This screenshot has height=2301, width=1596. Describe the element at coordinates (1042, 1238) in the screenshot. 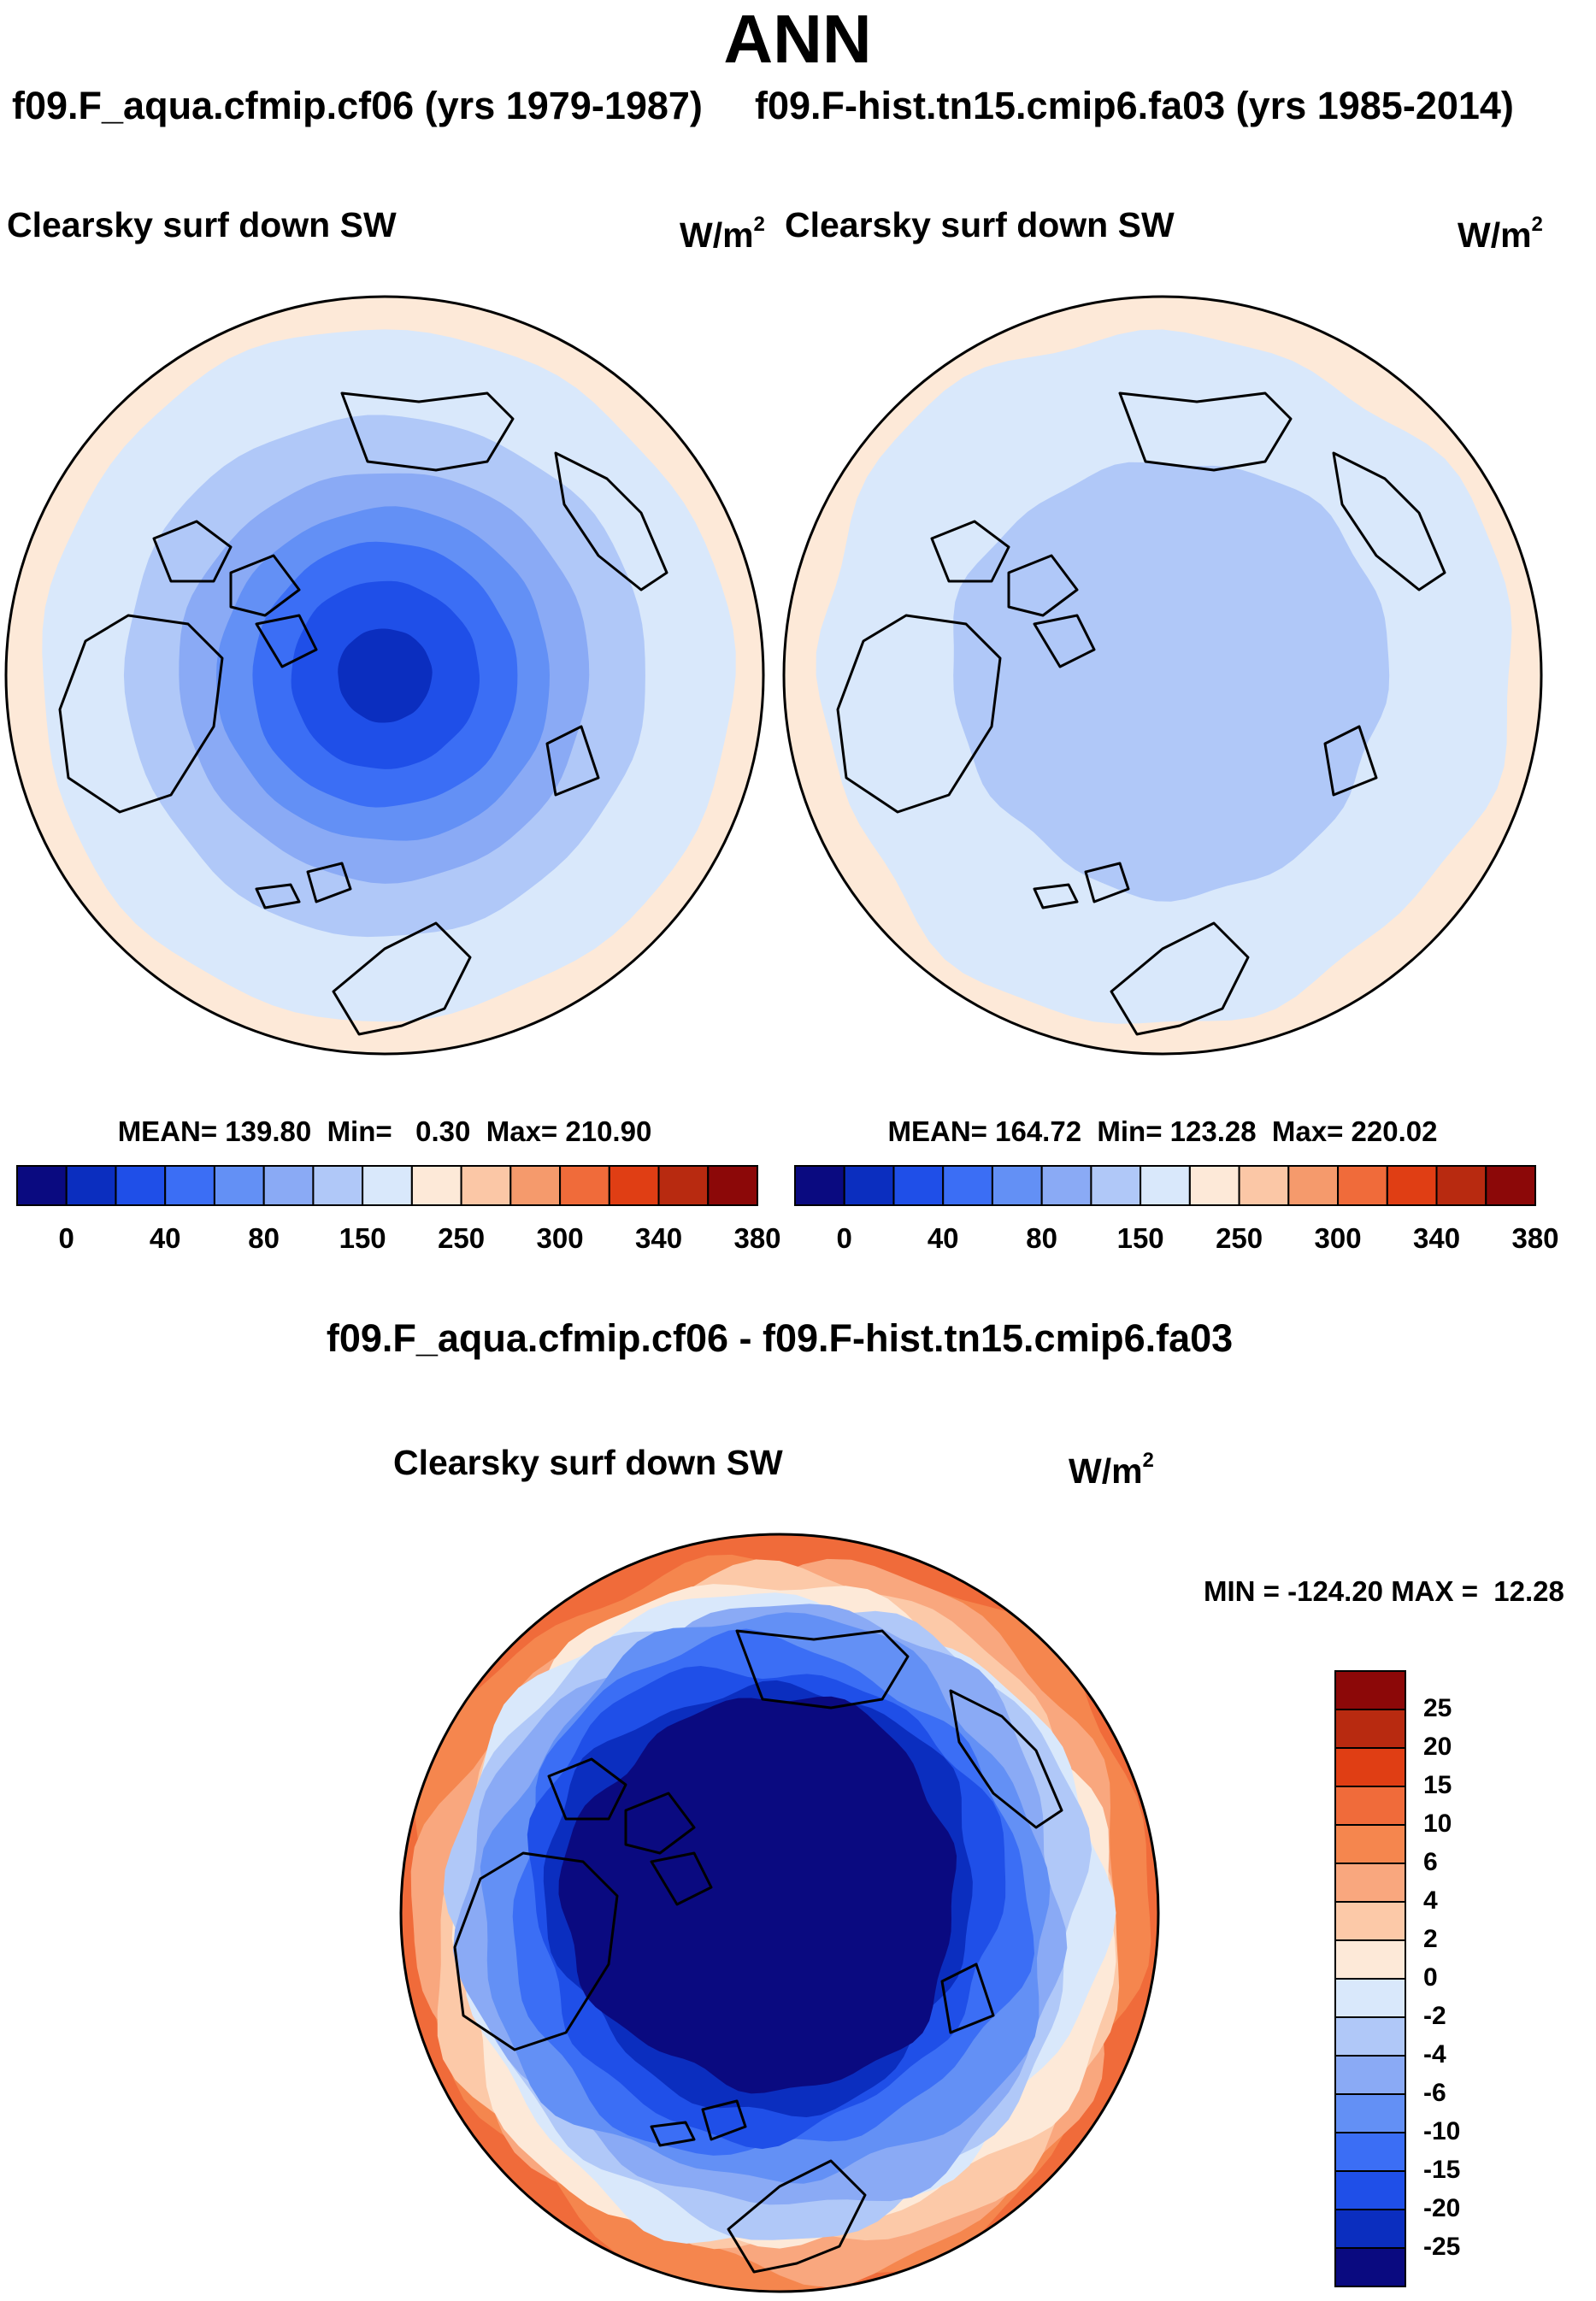

I see `panel2-colorbar-tick-label: 80` at that location.